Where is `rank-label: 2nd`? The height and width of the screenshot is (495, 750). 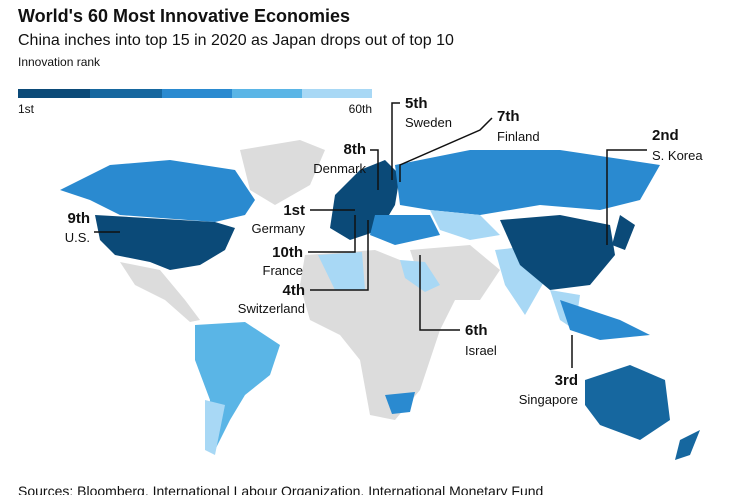 rank-label: 2nd is located at coordinates (665, 135).